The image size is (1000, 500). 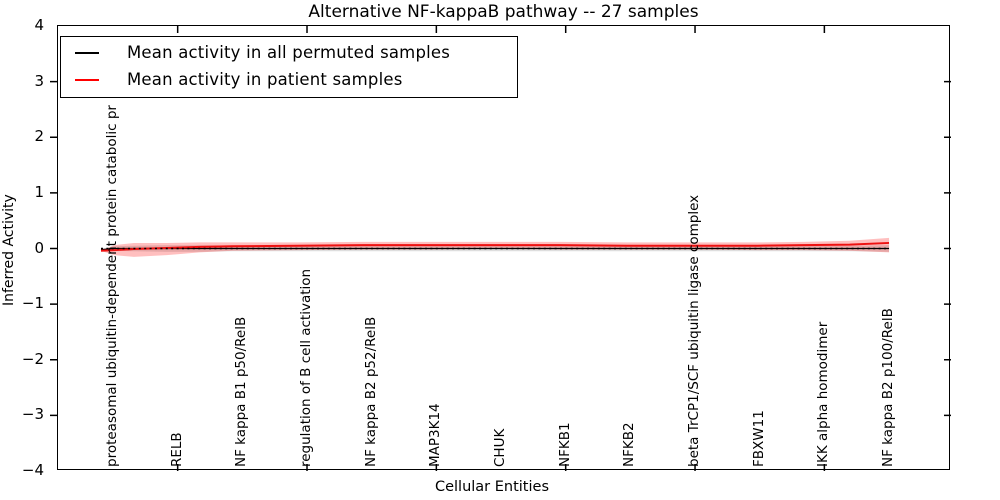 I want to click on legend-row-permuted: Mean activity in all permuted samples, so click(x=289, y=52).